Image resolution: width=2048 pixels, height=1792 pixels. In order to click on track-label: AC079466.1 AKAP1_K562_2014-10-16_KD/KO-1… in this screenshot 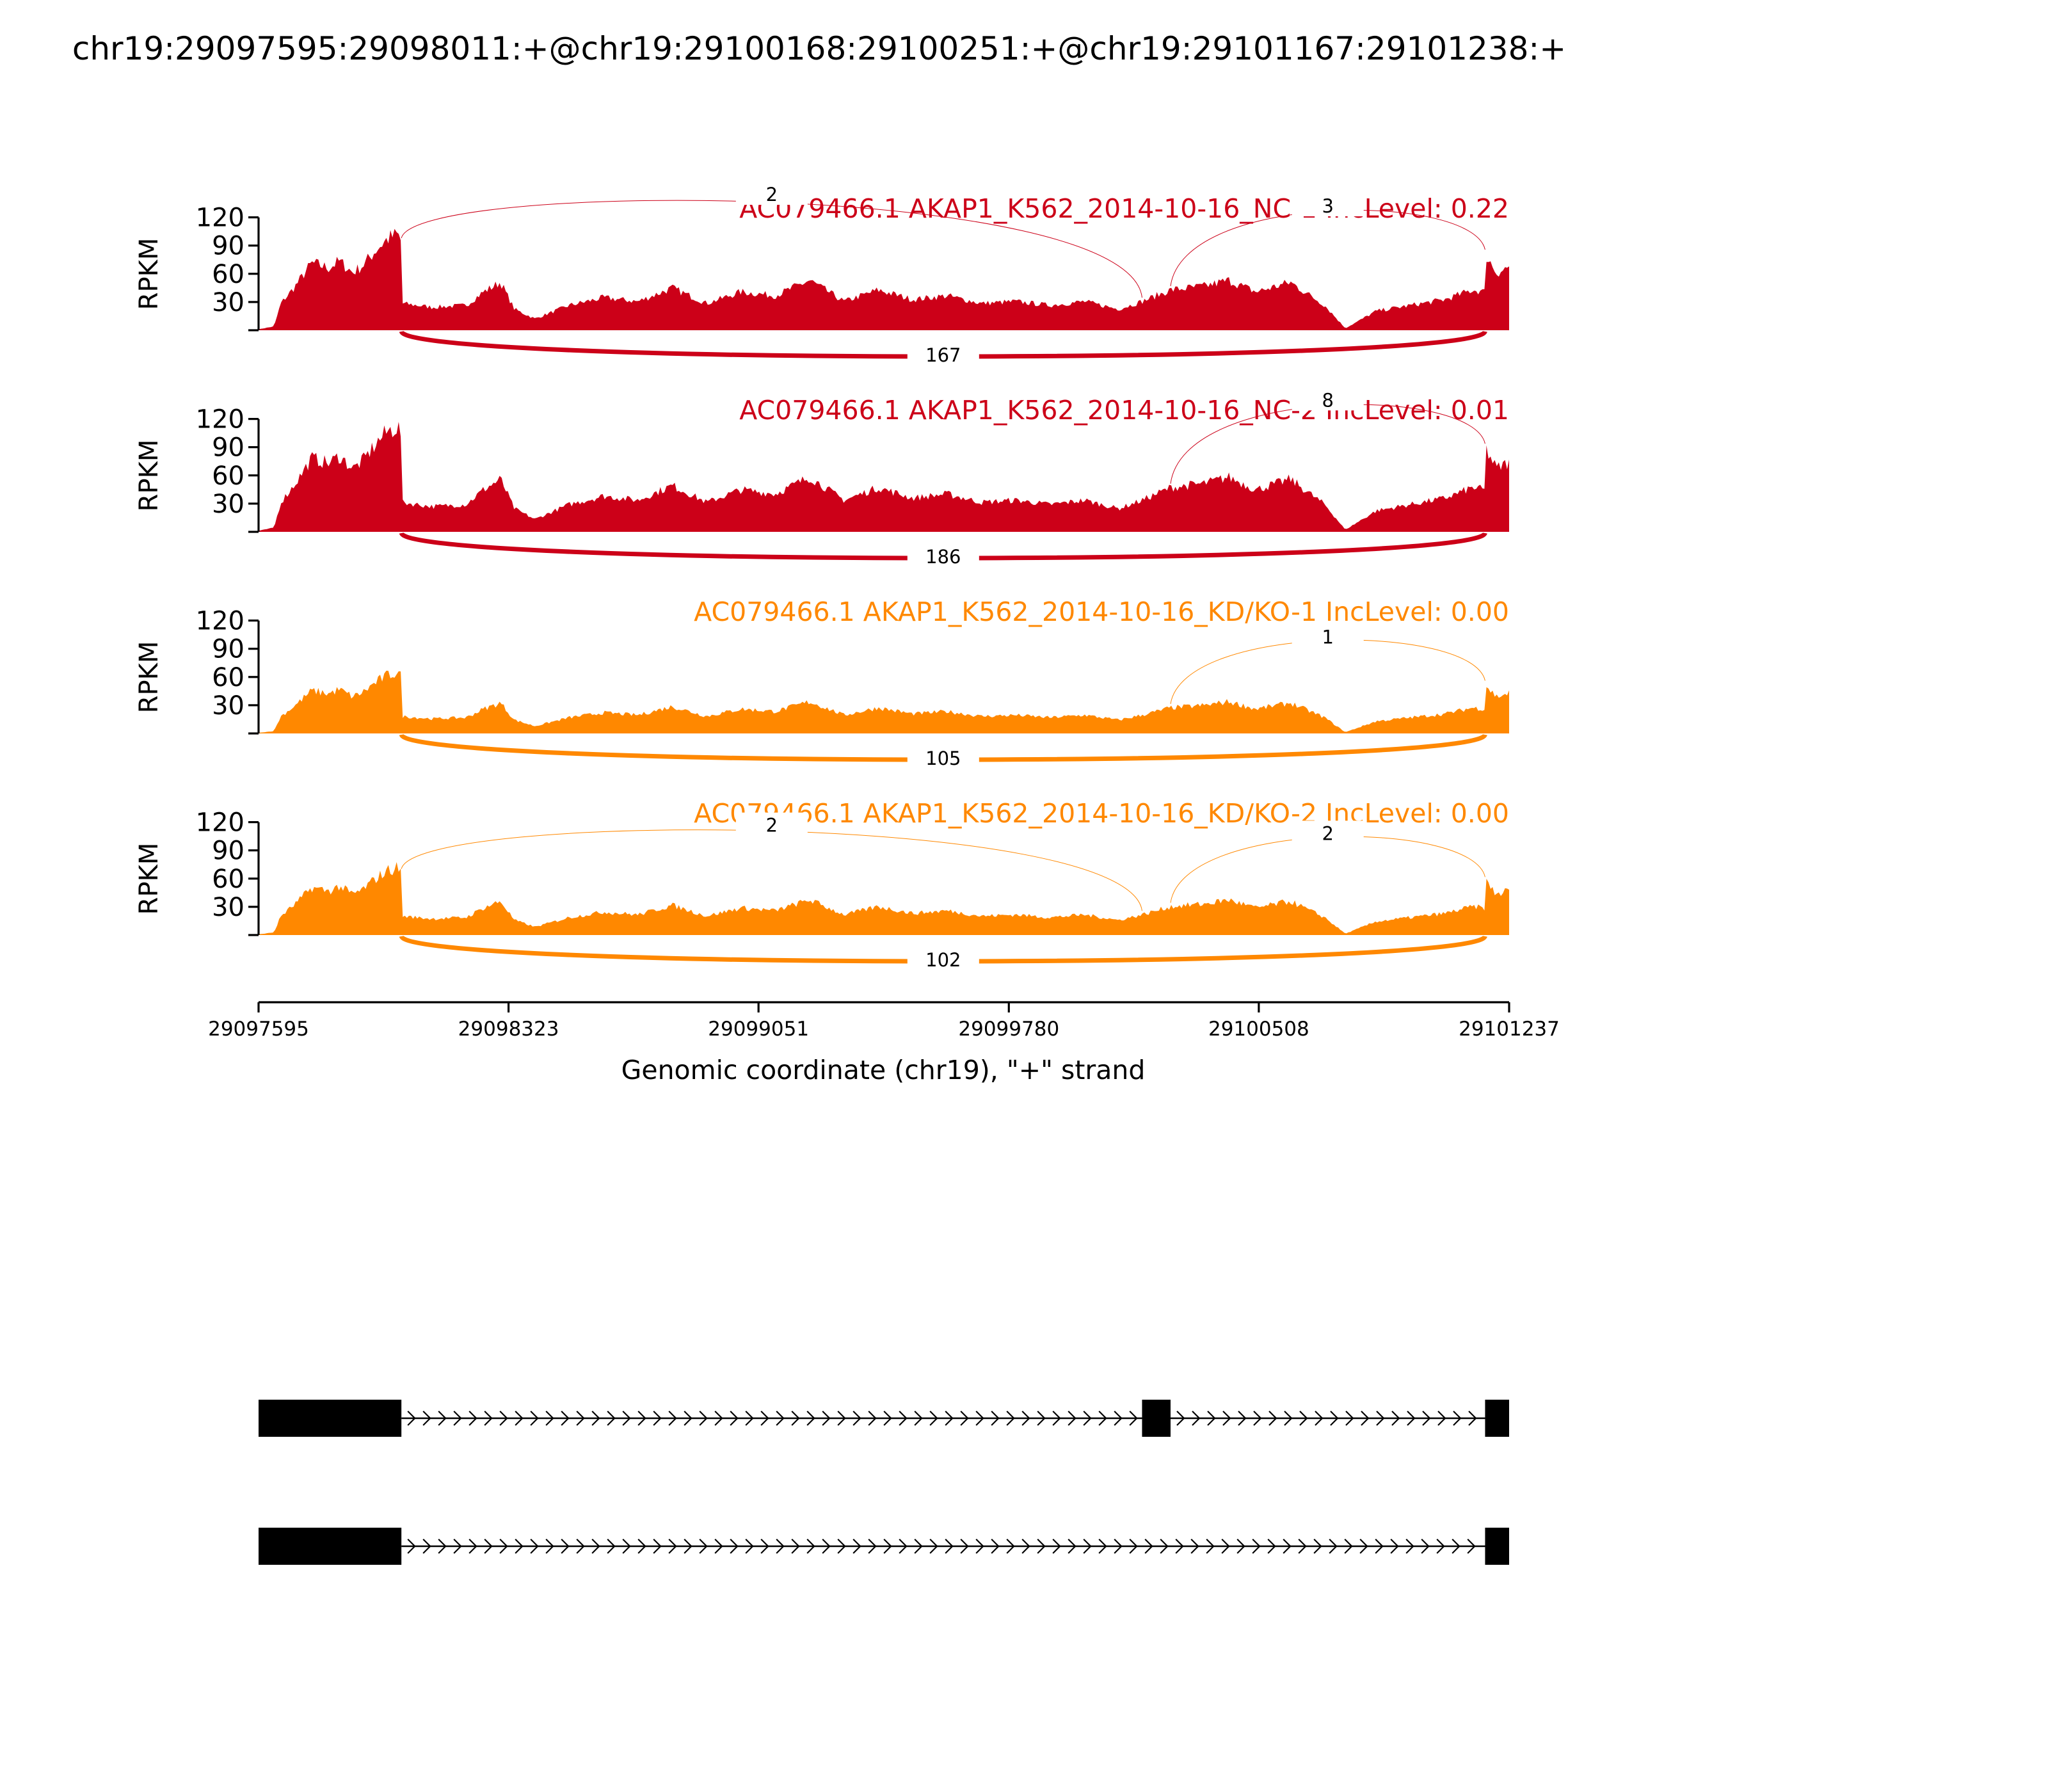, I will do `click(1101, 611)`.